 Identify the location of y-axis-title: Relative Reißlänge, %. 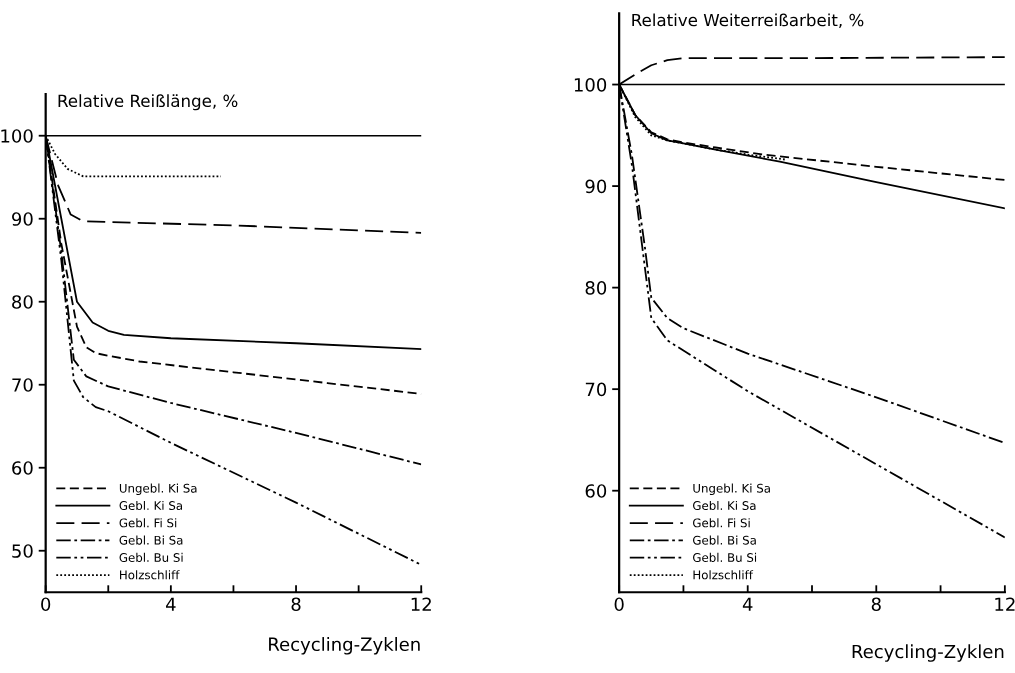
(148, 102).